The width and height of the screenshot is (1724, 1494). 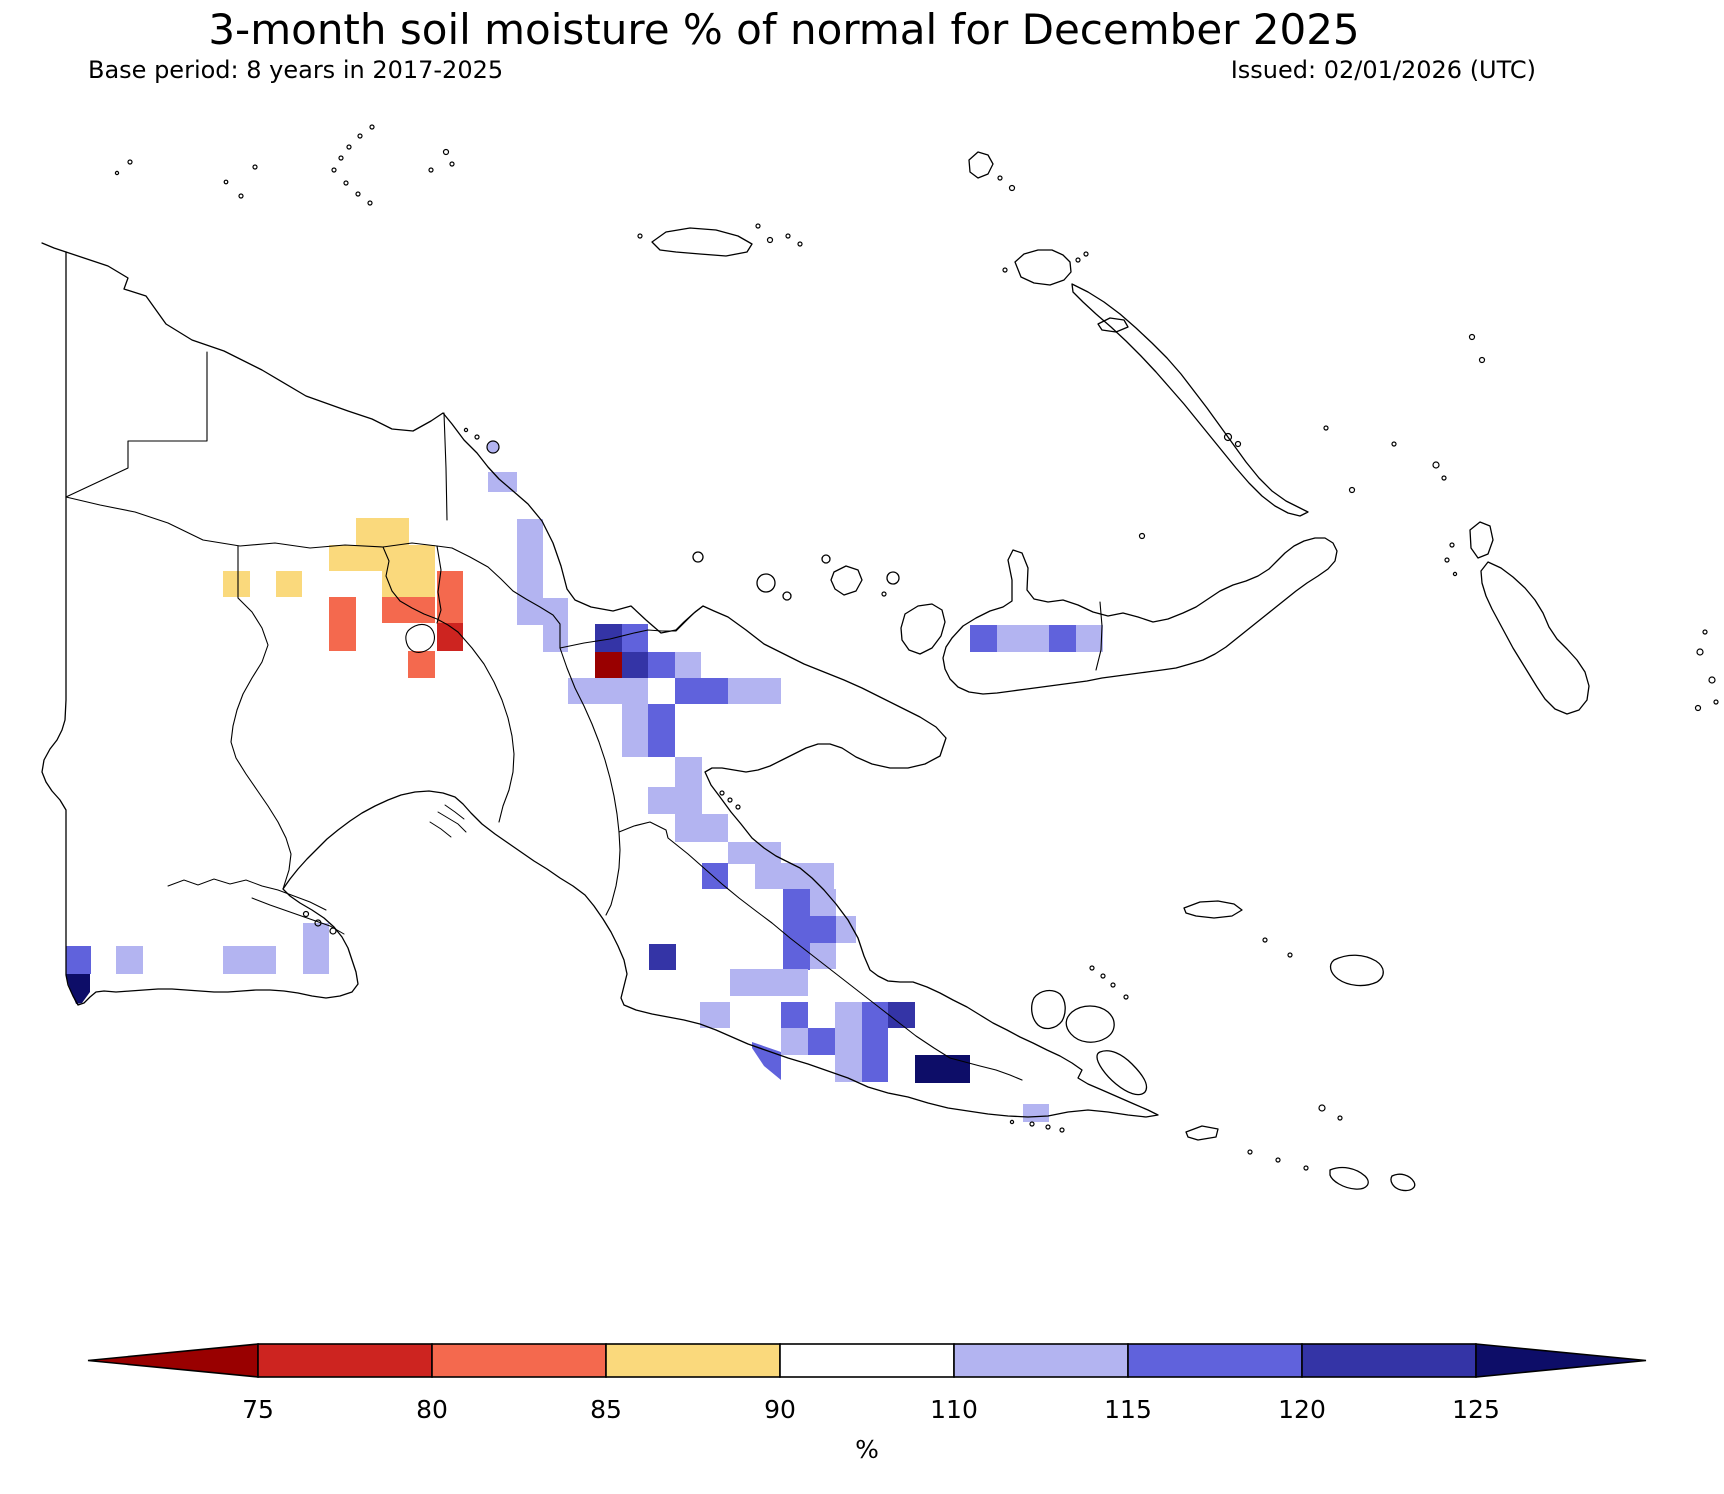 I want to click on bagabag-island, so click(x=787, y=596).